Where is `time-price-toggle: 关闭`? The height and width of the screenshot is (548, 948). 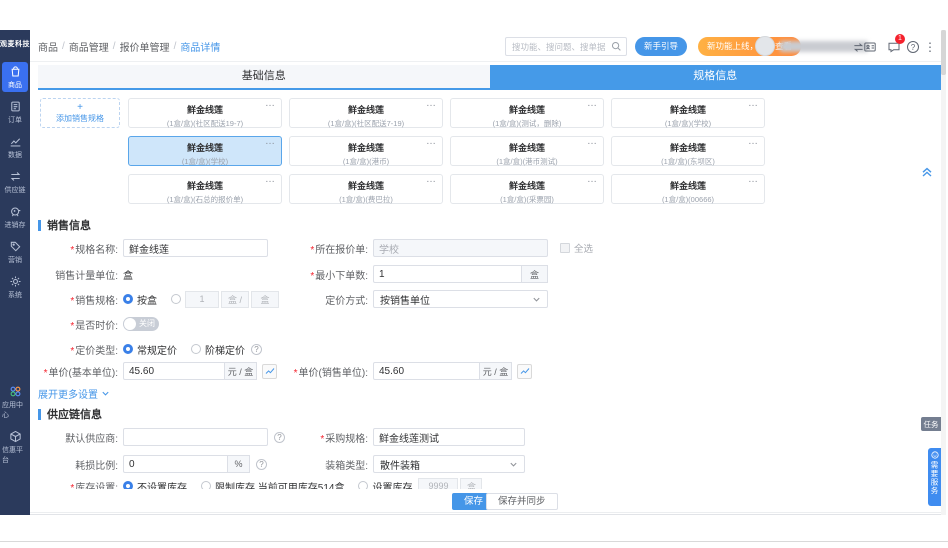
time-price-toggle: 关闭 is located at coordinates (141, 324).